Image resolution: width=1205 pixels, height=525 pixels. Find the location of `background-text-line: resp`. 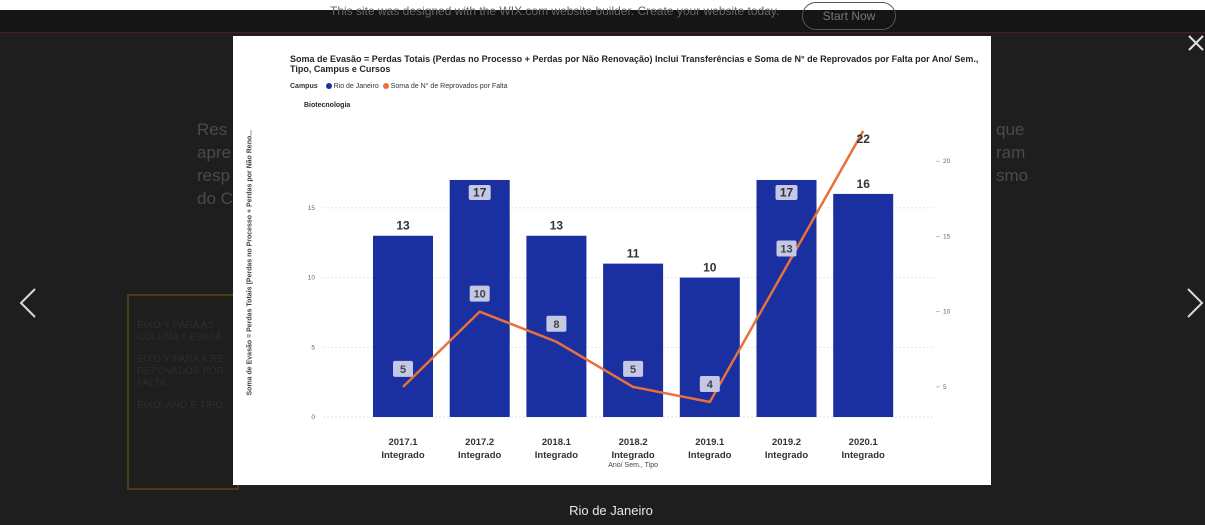

background-text-line: resp is located at coordinates (214, 175).